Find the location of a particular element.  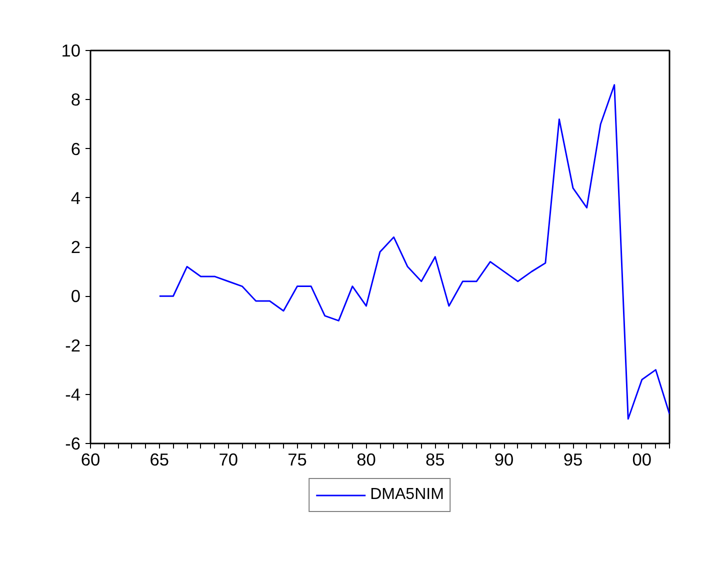

x-tick-label: 75 is located at coordinates (297, 460).